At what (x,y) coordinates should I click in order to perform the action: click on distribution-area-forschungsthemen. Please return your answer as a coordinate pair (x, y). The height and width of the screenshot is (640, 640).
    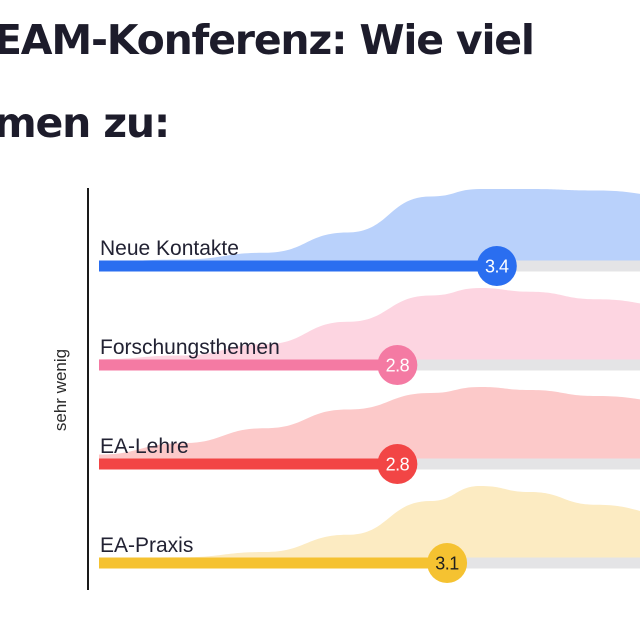
    Looking at the image, I should click on (369, 326).